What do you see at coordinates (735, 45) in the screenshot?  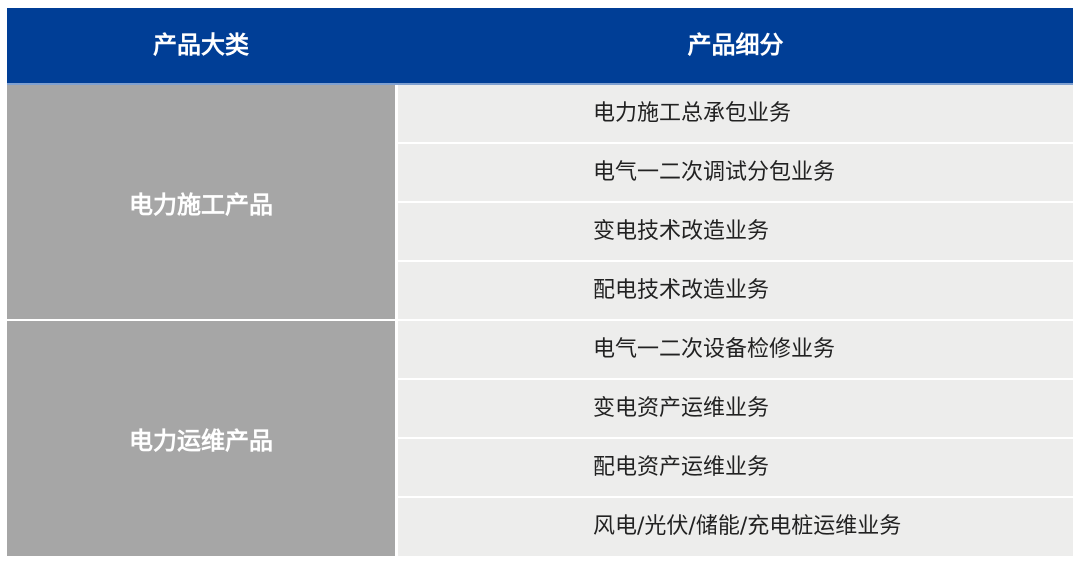 I see `header-subcategory: 产品细分` at bounding box center [735, 45].